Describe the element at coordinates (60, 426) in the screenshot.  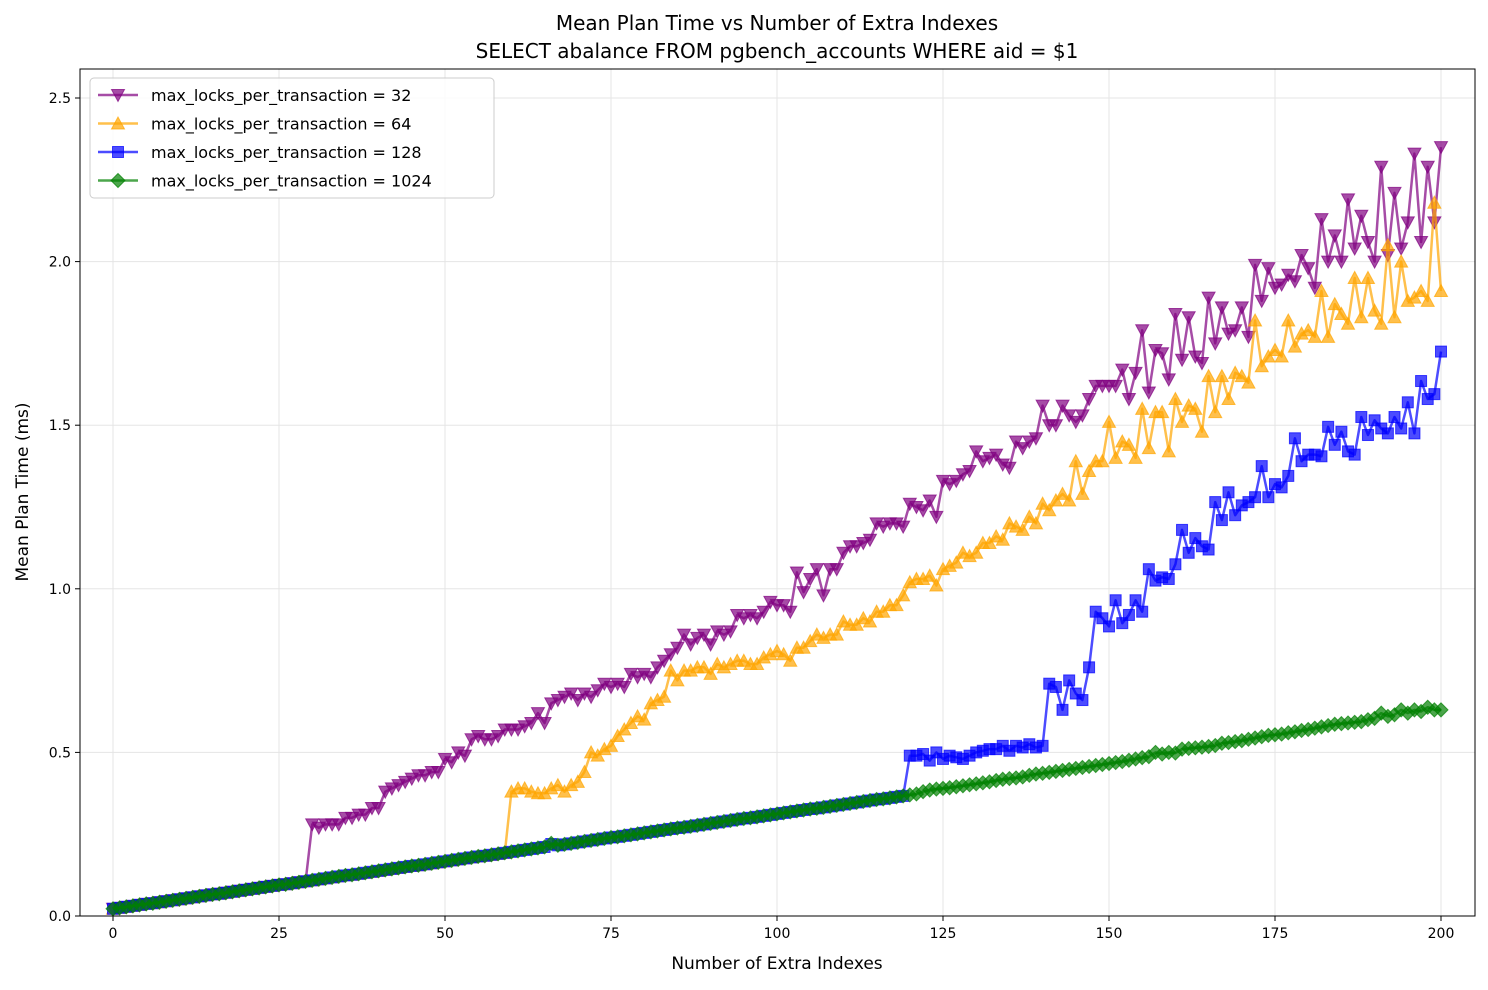
I see `y-tick-label: 1.5` at that location.